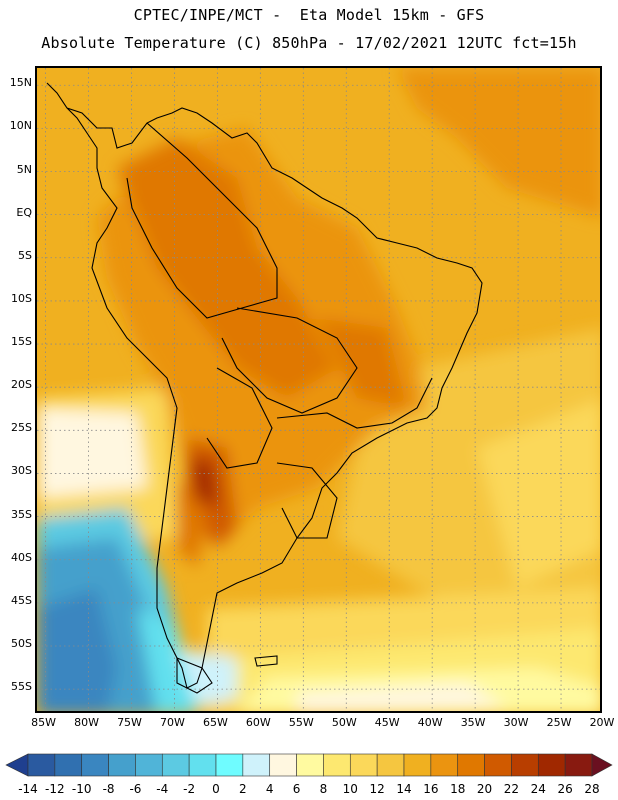  Describe the element at coordinates (301, 722) in the screenshot. I see `longitude-tick-label: 55W` at that location.